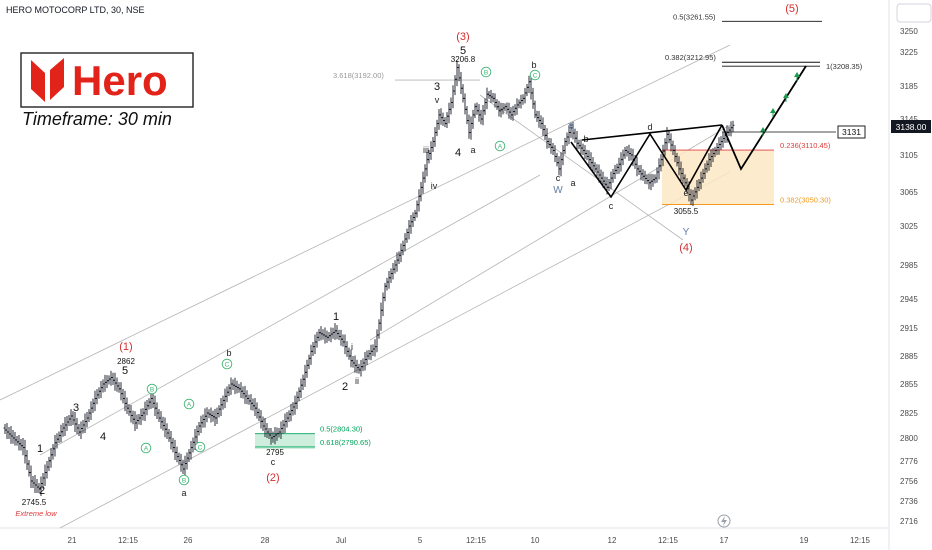 The height and width of the screenshot is (550, 932). I want to click on primary-wave-label: (4), so click(685, 248).